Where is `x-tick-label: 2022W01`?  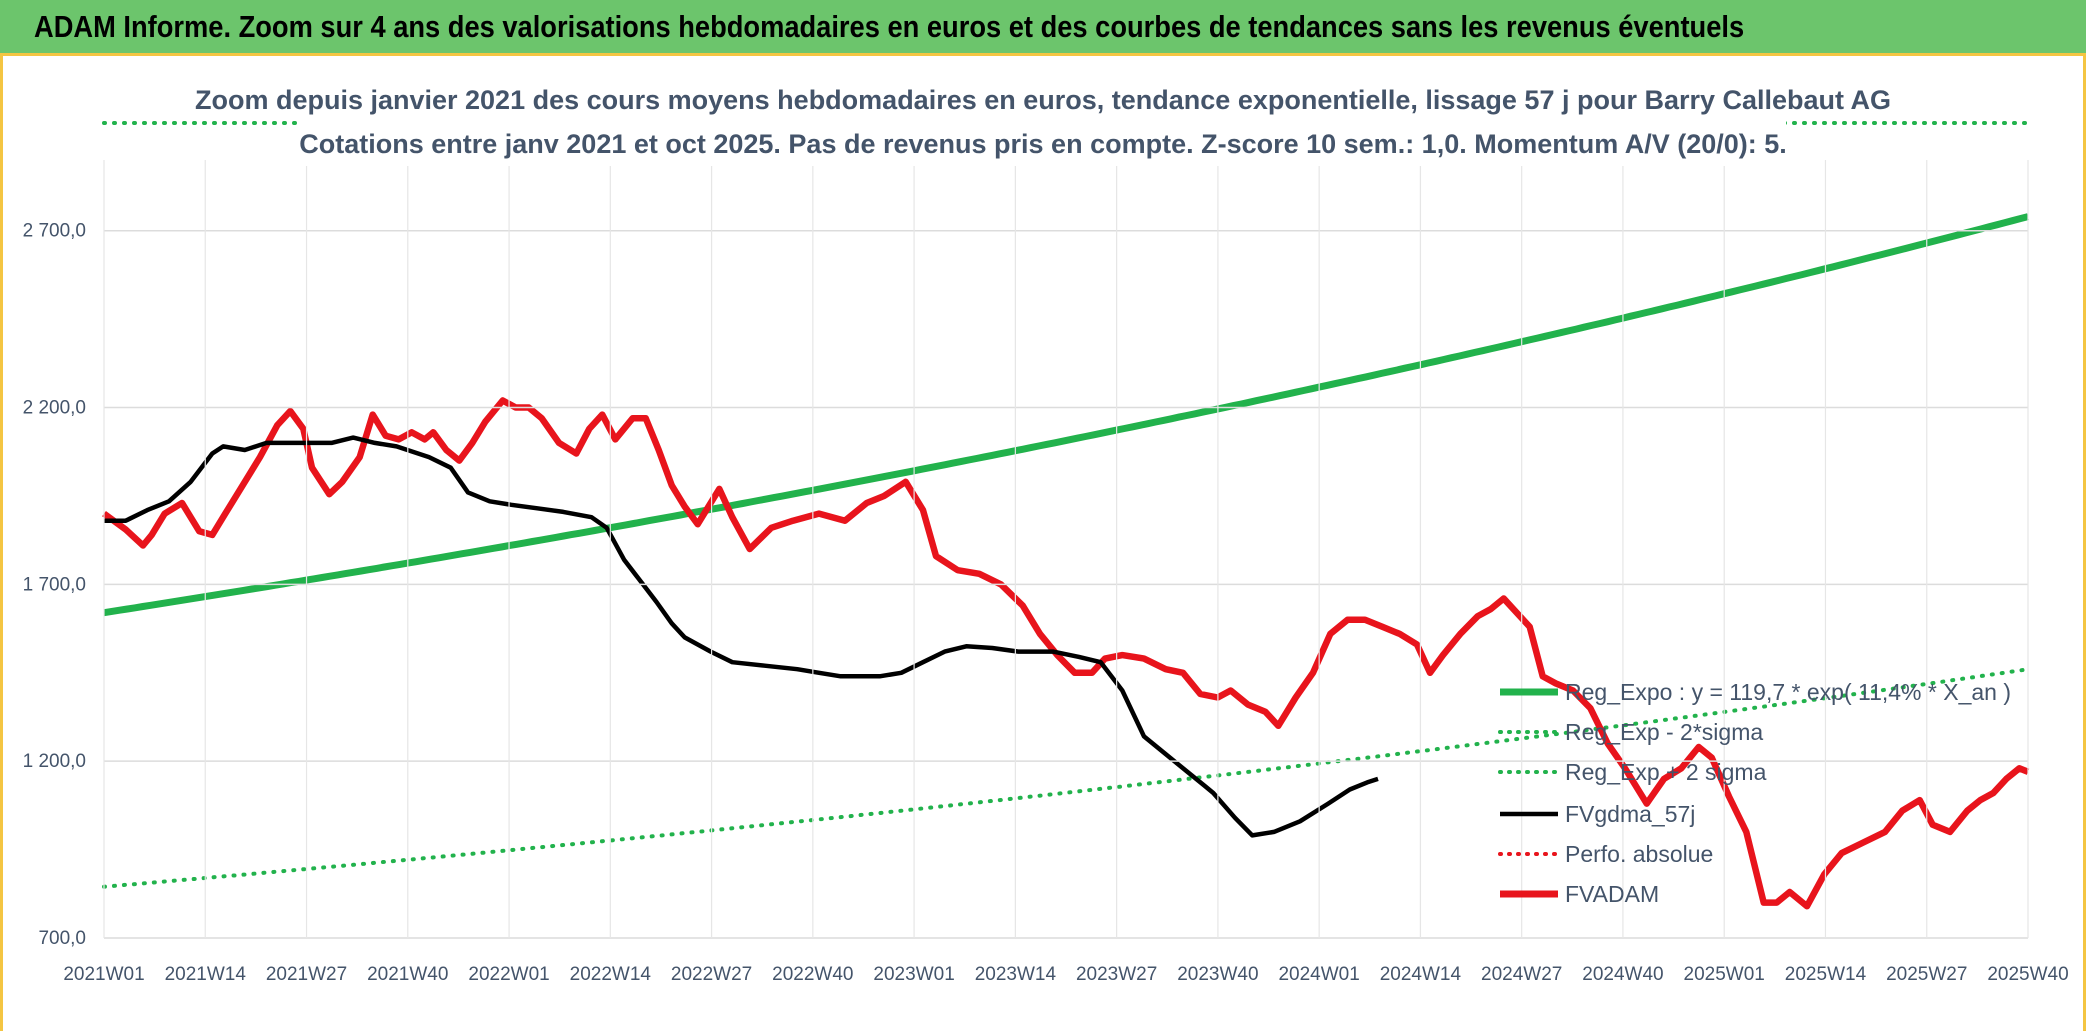 x-tick-label: 2022W01 is located at coordinates (508, 974).